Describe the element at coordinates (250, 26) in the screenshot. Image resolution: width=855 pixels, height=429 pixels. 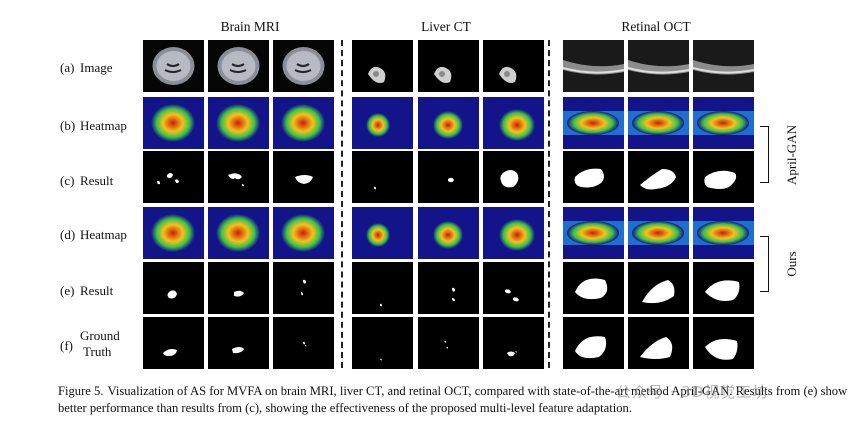
I see `column-title-brain-mri: Brain MRI` at that location.